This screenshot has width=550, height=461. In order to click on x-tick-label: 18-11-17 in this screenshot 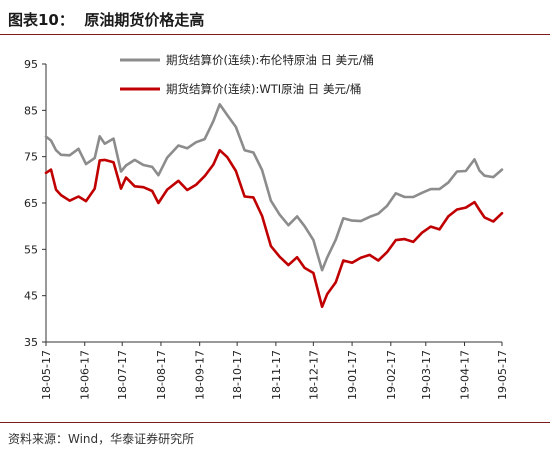, I will do `click(276, 375)`.